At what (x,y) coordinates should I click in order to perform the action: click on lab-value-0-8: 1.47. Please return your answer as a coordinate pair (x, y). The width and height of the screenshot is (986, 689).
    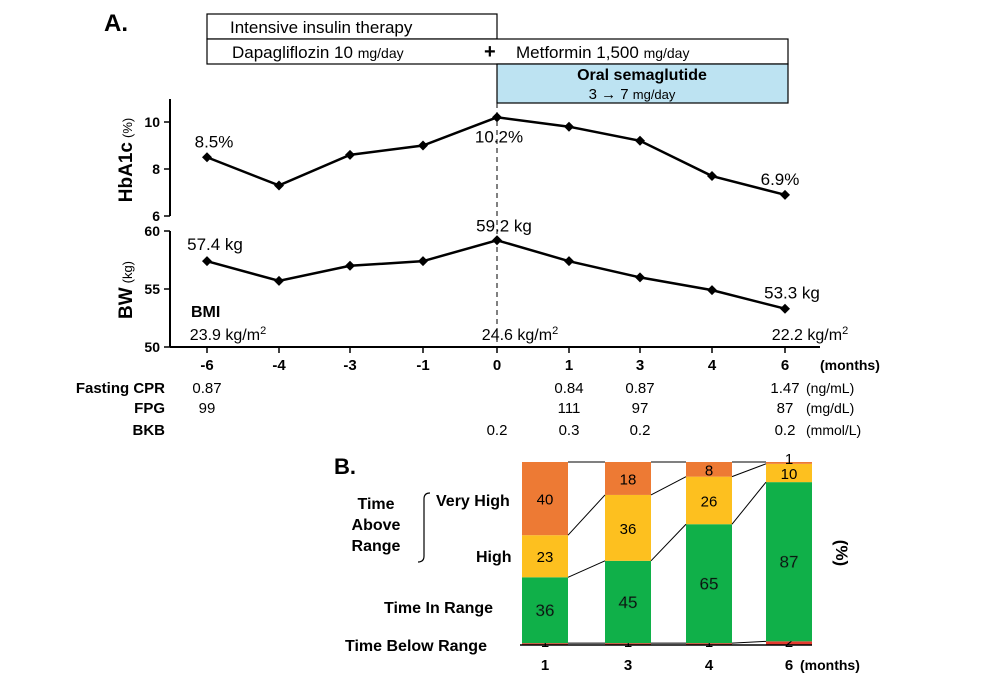
    Looking at the image, I should click on (784, 388).